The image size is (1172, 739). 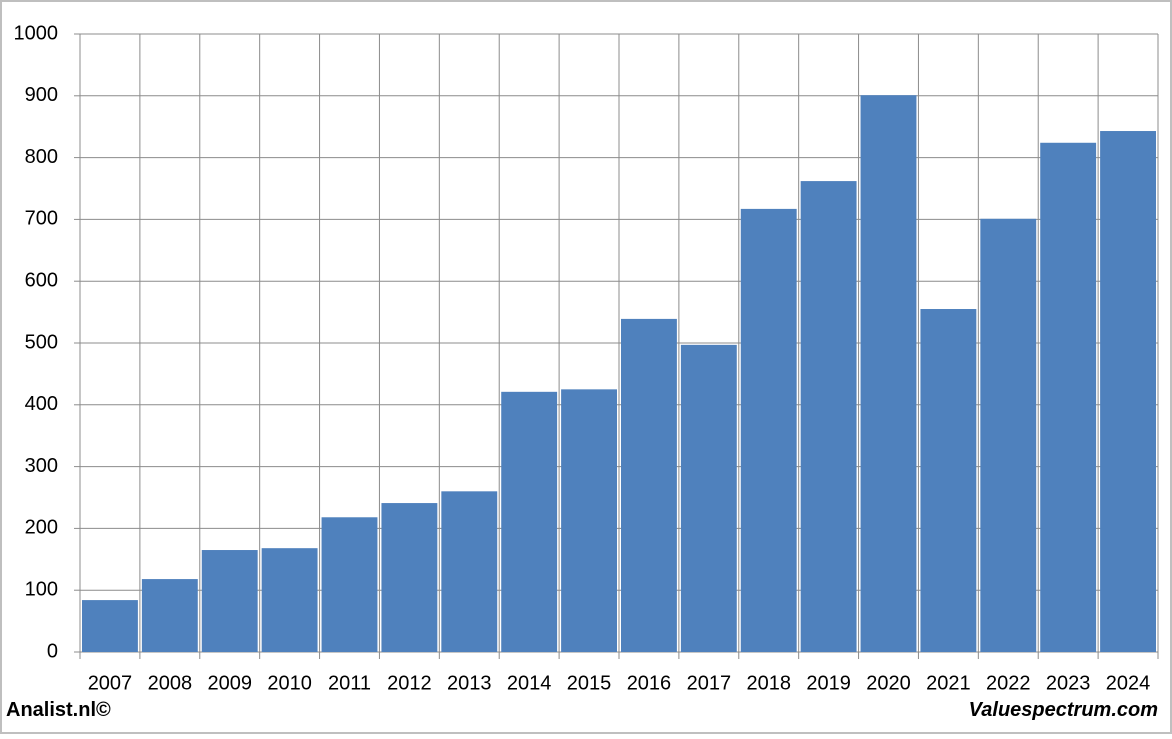 What do you see at coordinates (409, 683) in the screenshot?
I see `x-tick-label: 2012` at bounding box center [409, 683].